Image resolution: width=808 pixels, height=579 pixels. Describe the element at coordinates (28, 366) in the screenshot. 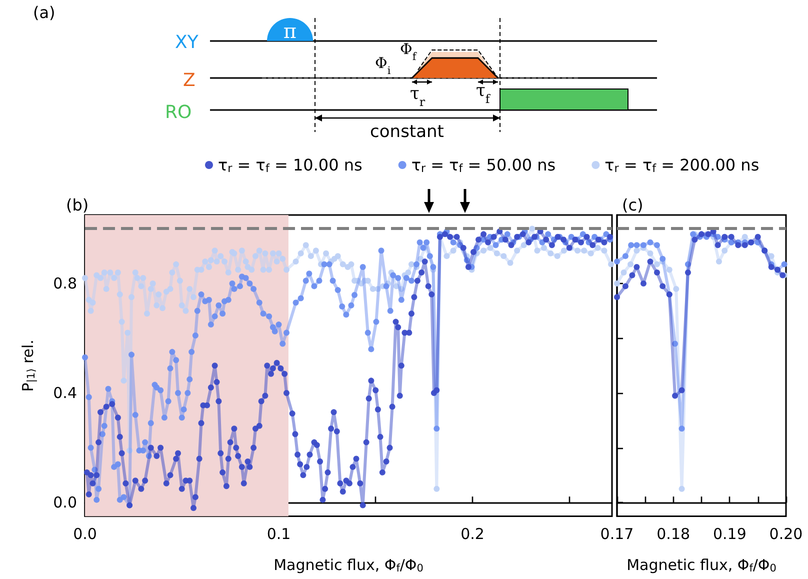

I see `y-axis-title: P|1⟩ rel.` at that location.